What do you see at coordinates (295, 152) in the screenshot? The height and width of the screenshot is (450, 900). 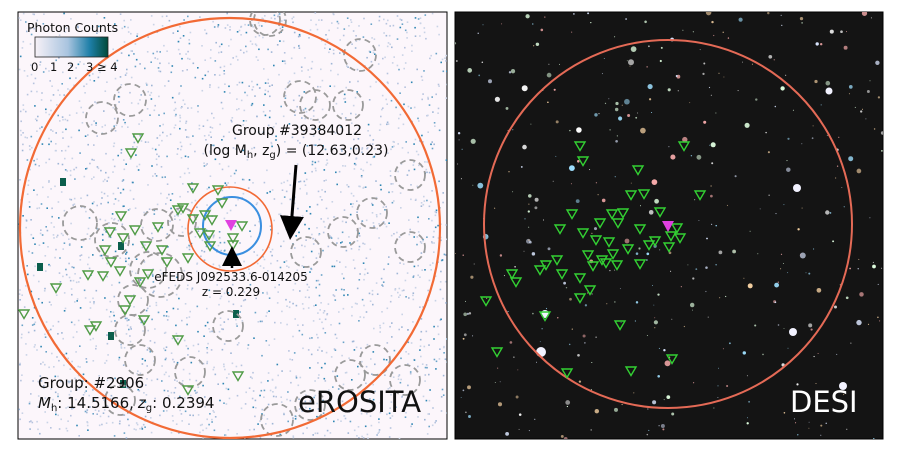 I see `group-annotation-params: (log Mh, zg) = (12.63,0.23)` at bounding box center [295, 152].